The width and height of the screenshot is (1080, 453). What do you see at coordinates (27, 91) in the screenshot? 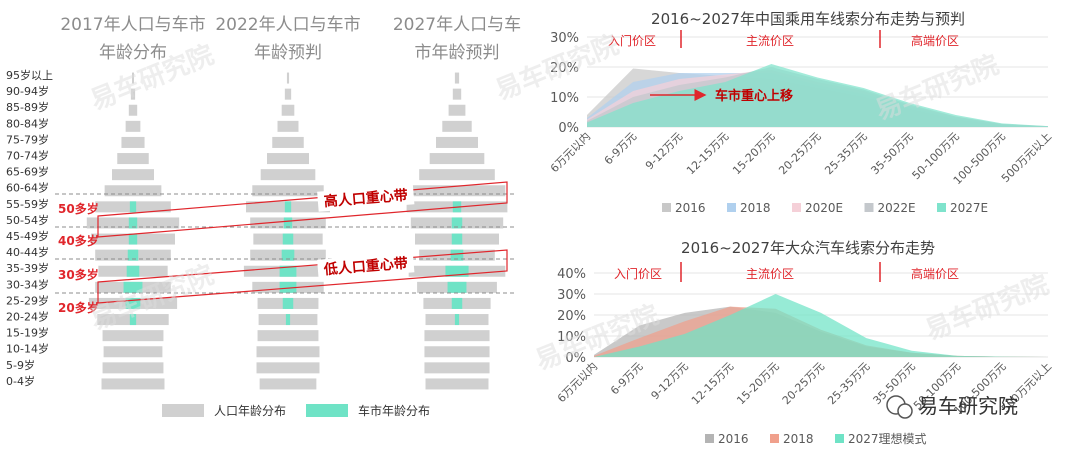
I see `age-label: 90-94岁` at bounding box center [27, 91].